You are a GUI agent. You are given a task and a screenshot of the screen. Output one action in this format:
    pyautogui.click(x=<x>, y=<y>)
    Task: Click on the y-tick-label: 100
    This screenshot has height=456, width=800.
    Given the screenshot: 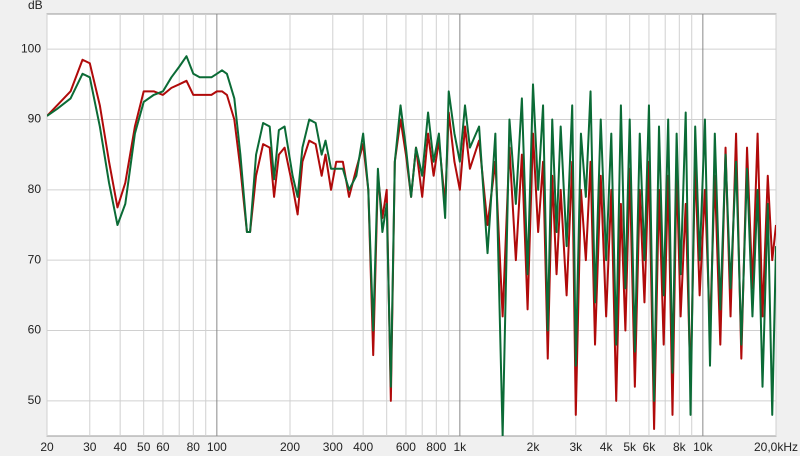 What is the action you would take?
    pyautogui.click(x=31, y=48)
    